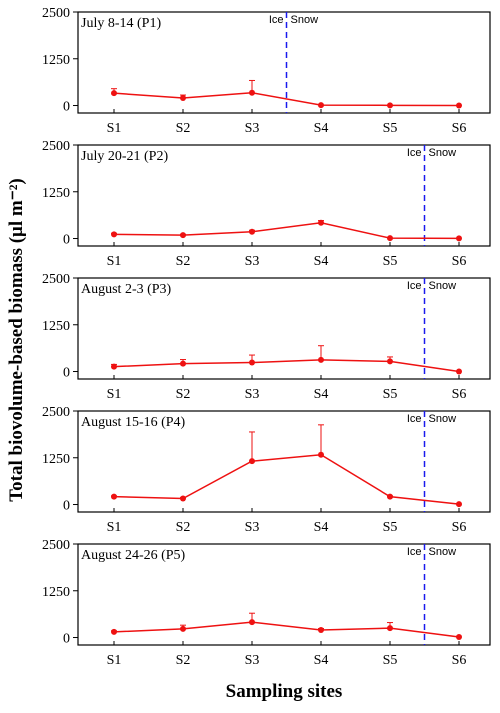 The image size is (500, 713). What do you see at coordinates (284, 691) in the screenshot?
I see `x-axis-label: Sampling sites` at bounding box center [284, 691].